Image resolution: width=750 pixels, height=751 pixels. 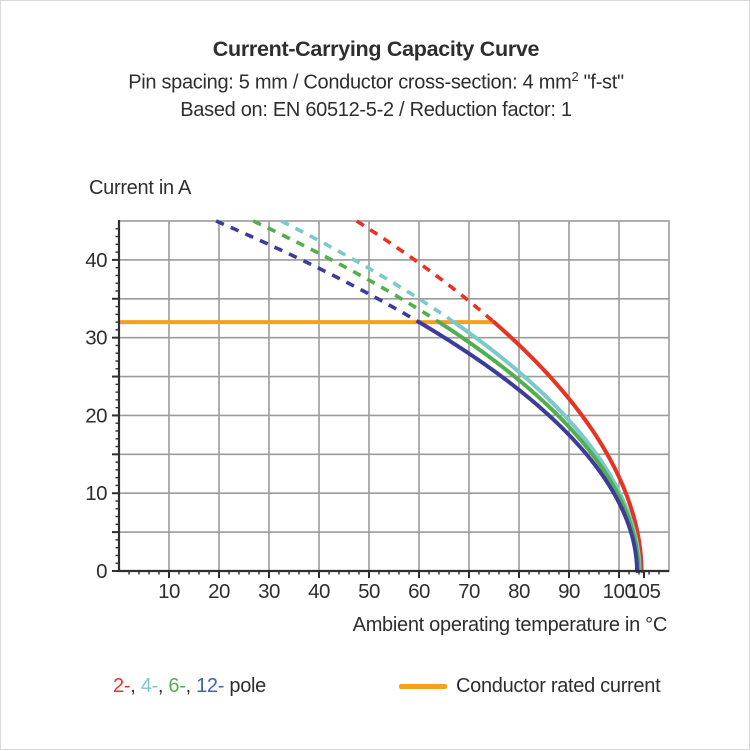 I want to click on x-tick-label: 40, so click(x=319, y=591).